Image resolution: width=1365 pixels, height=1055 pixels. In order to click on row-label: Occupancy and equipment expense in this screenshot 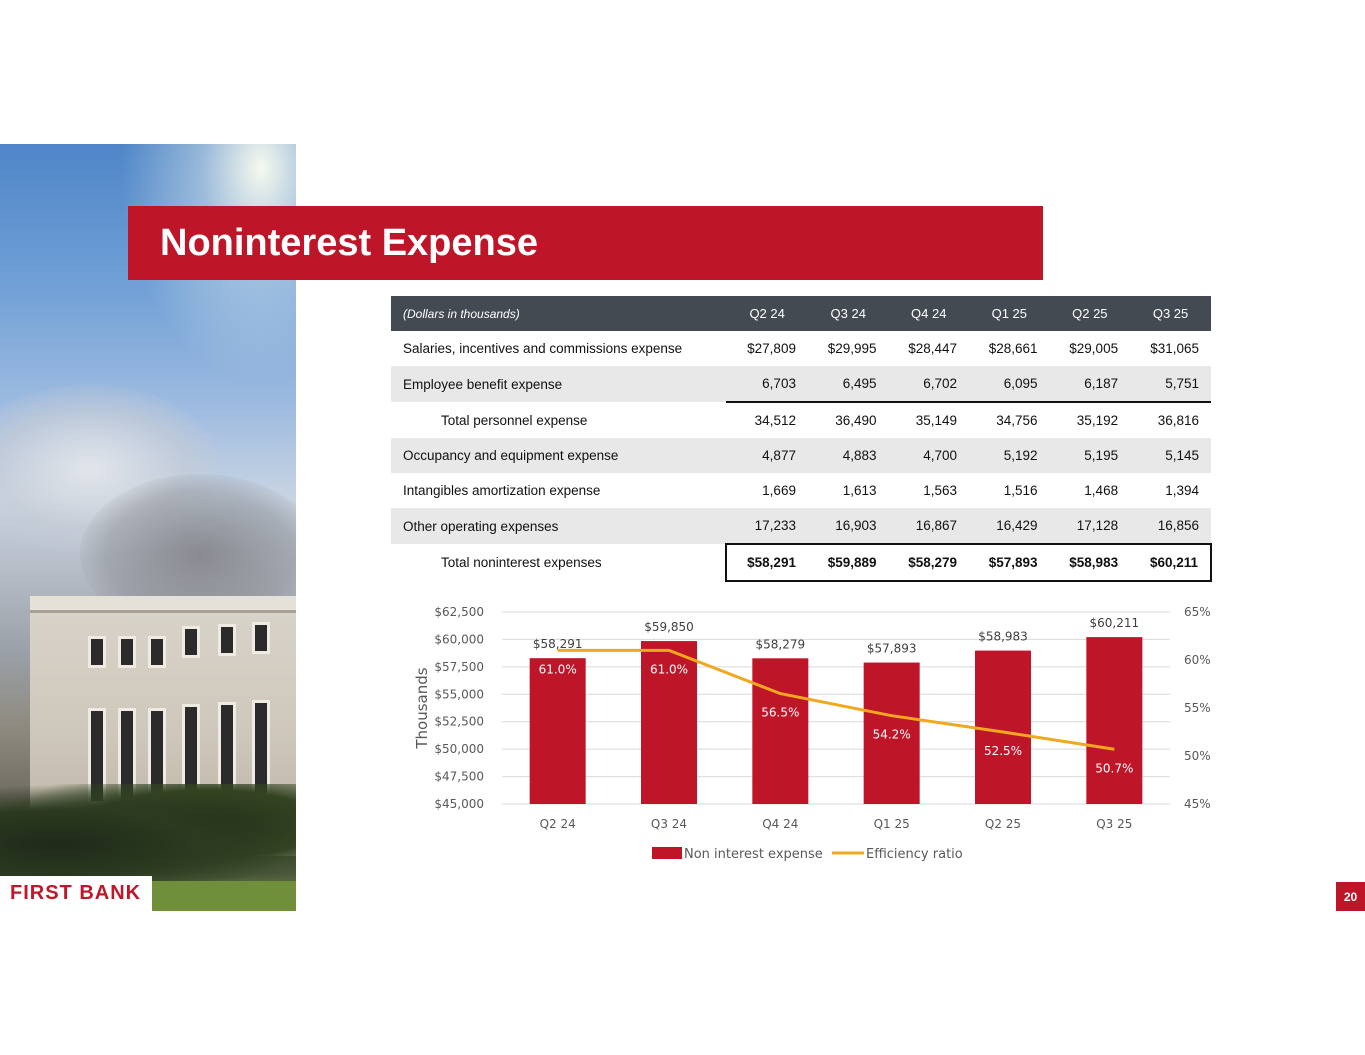, I will do `click(559, 455)`.